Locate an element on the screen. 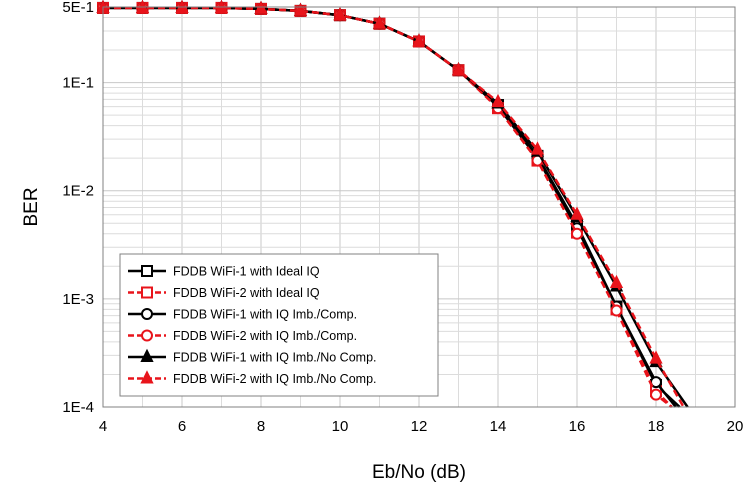 This screenshot has height=492, width=745. legend-label: FDDB WiFi-1 with IQ Imb./No Comp. is located at coordinates (275, 358).